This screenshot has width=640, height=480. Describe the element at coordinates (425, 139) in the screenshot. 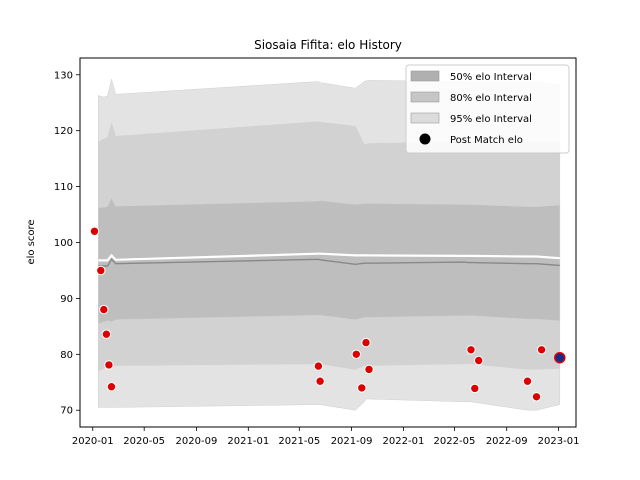

I see `legend-marker` at that location.